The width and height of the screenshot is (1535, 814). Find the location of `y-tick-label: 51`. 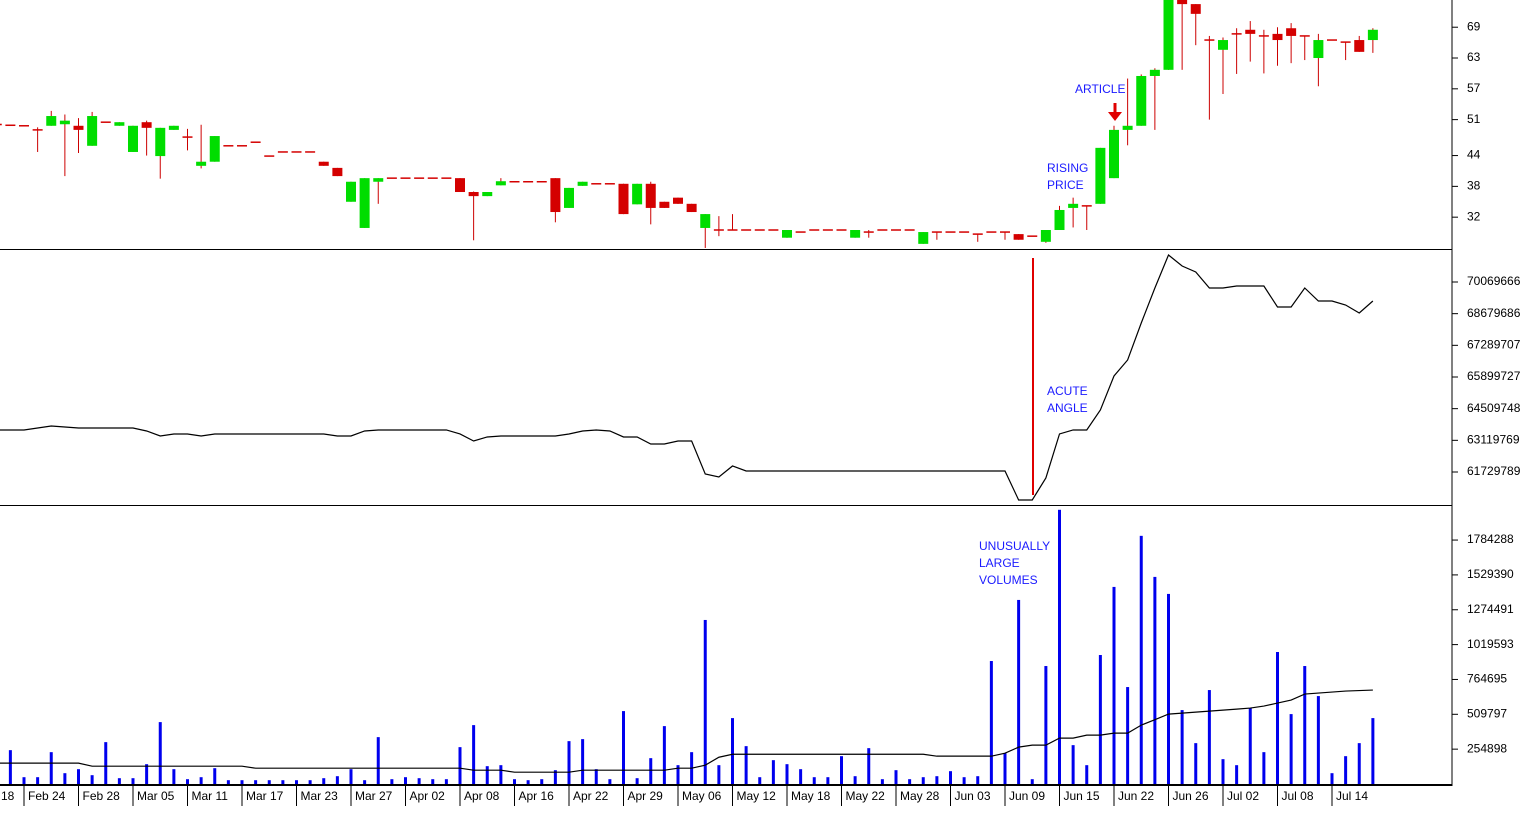

y-tick-label: 51 is located at coordinates (1474, 119).